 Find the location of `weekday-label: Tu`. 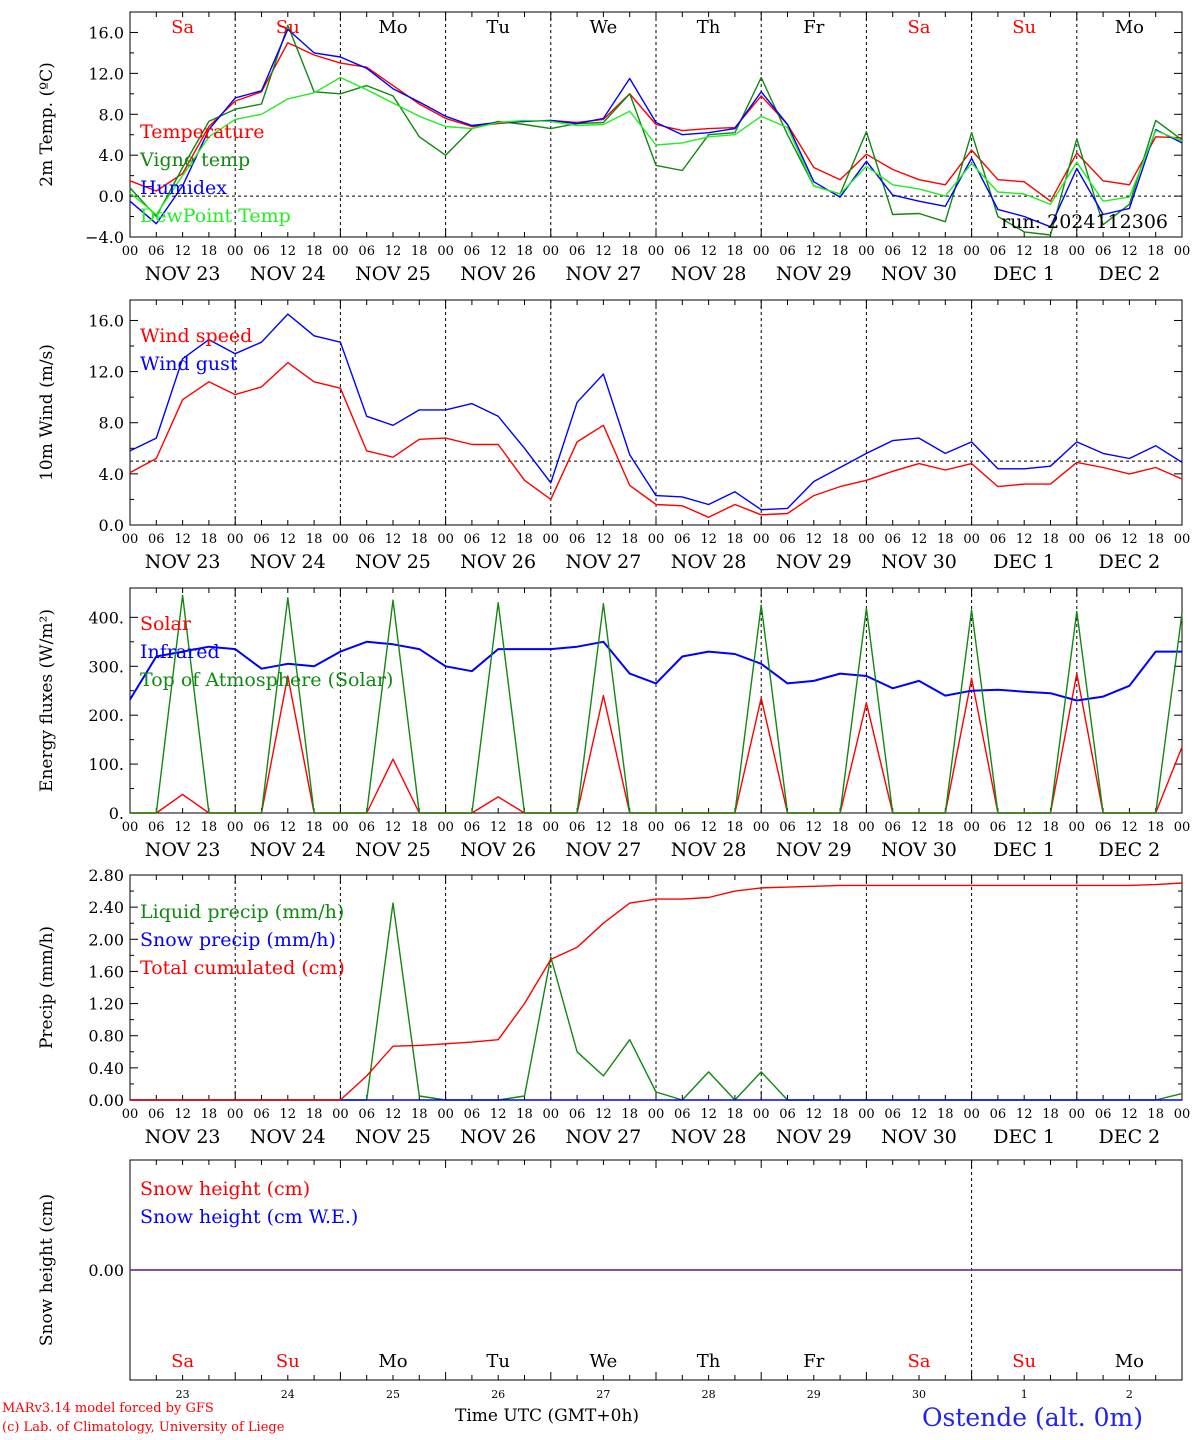

weekday-label: Tu is located at coordinates (498, 27).